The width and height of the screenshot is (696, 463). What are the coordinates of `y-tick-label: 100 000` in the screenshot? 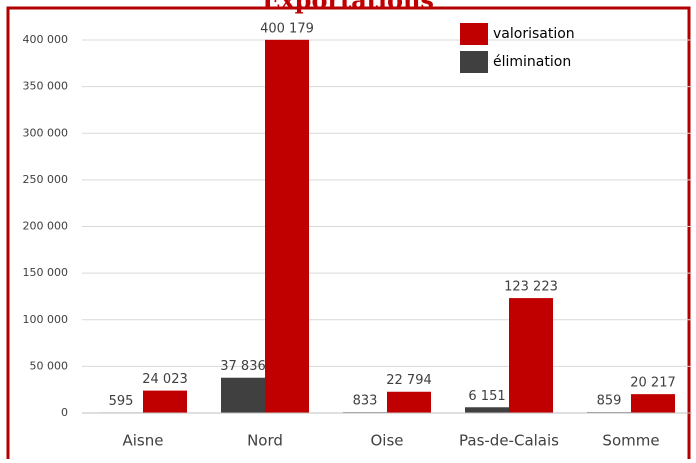 It's located at (46, 319).